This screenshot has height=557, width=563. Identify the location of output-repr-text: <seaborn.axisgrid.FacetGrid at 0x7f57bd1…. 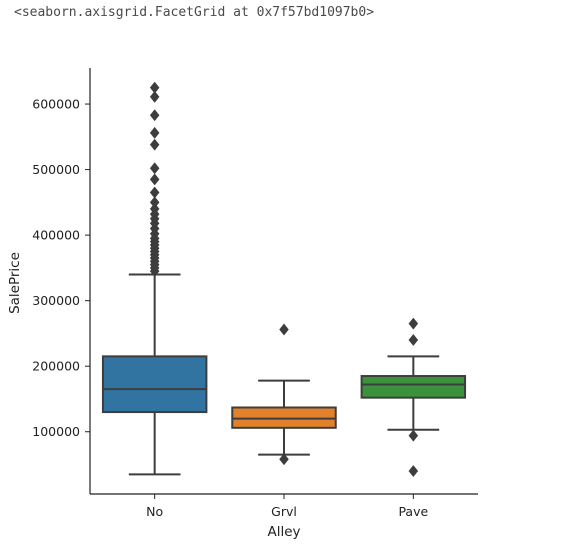
(194, 12).